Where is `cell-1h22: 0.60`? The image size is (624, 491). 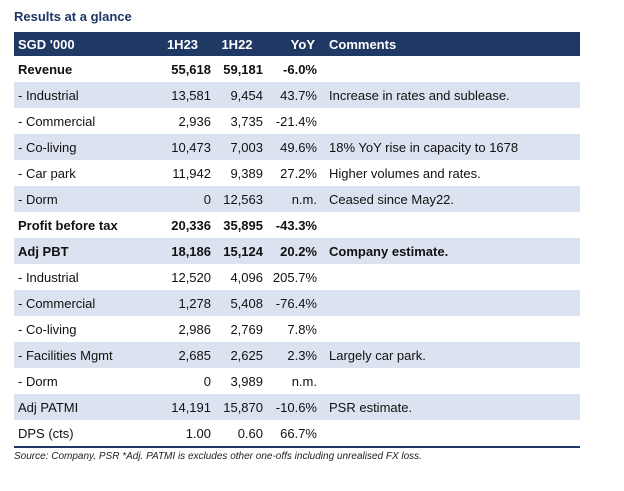
cell-1h22: 0.60 is located at coordinates (250, 433).